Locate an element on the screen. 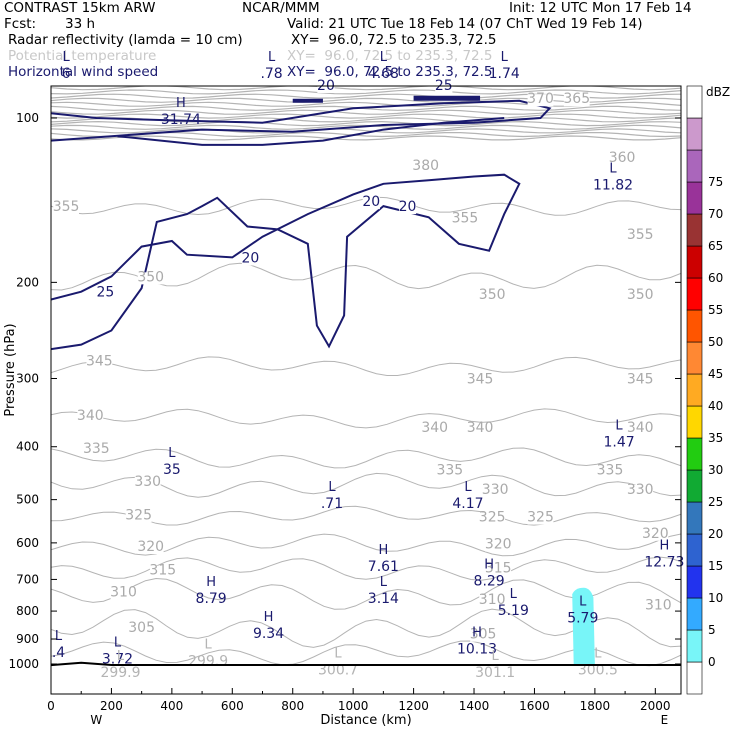 This screenshot has height=740, width=740. extremum-value: .71 is located at coordinates (332, 504).